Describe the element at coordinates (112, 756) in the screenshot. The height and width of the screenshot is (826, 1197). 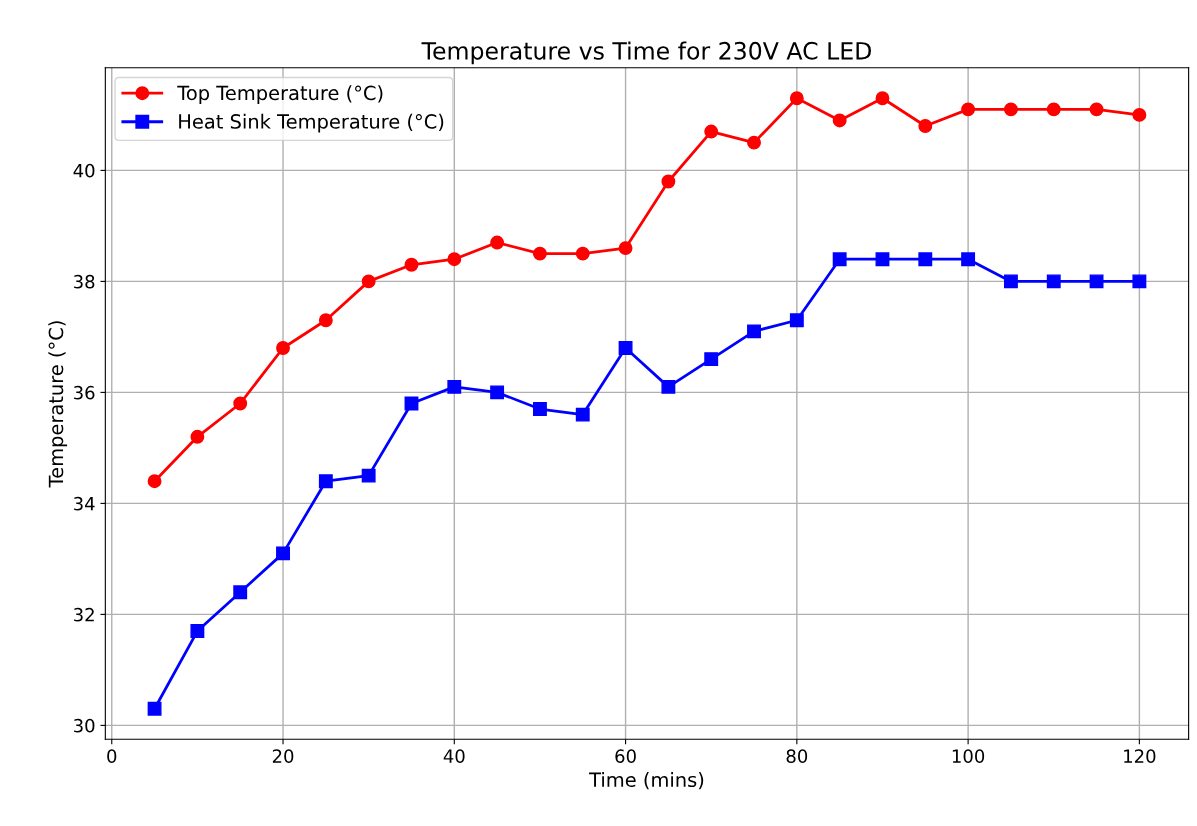
I see `x-tick-label: 0` at that location.